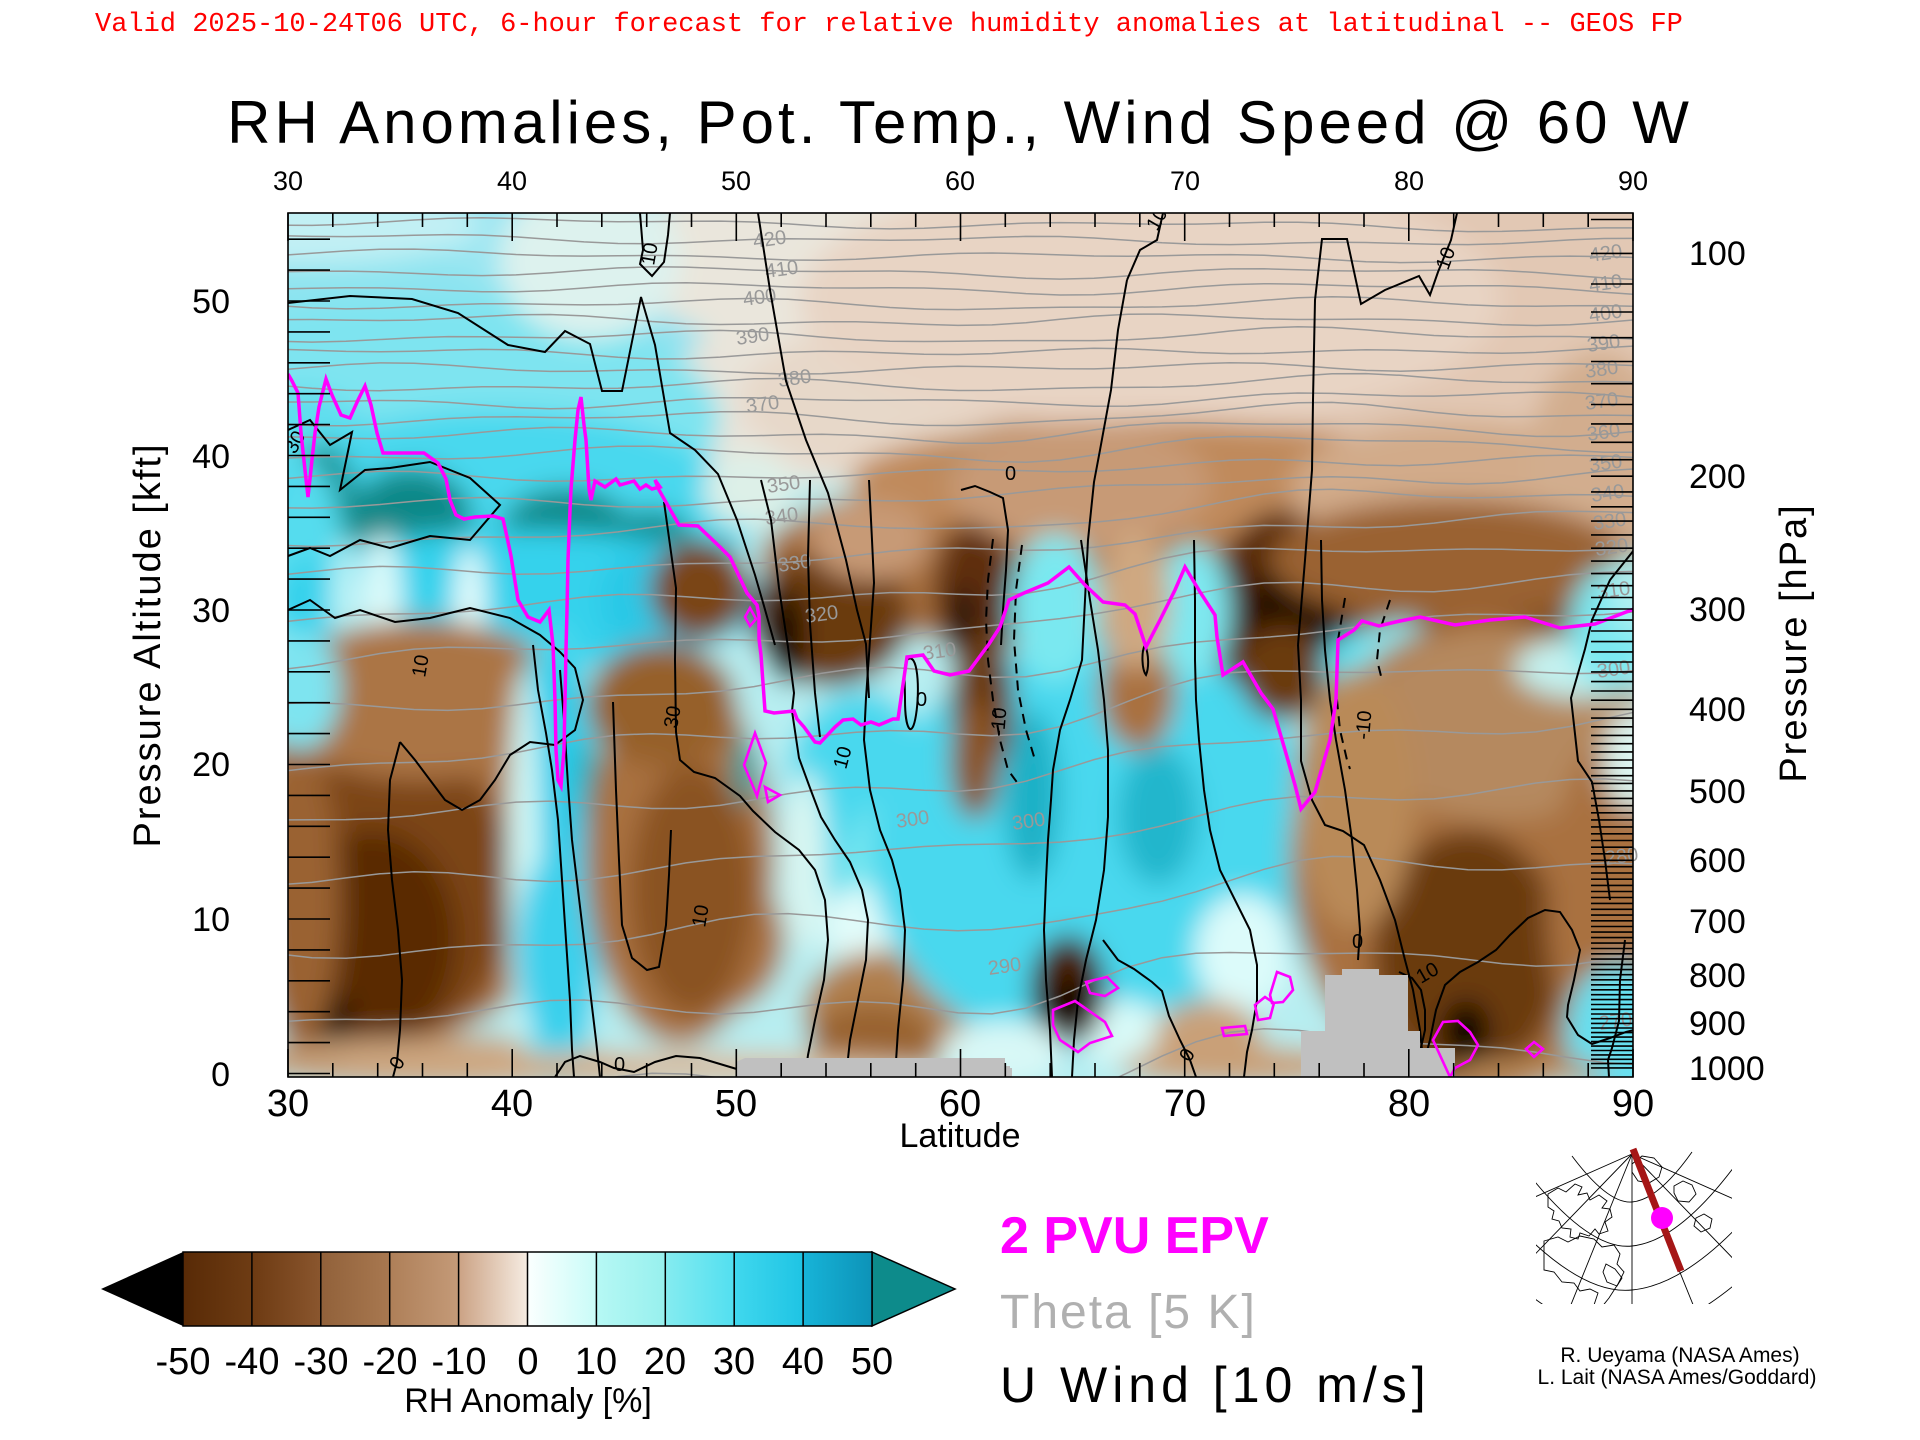 Image resolution: width=1920 pixels, height=1440 pixels. I want to click on svg-text: Pressure [hPa], so click(1794, 642).